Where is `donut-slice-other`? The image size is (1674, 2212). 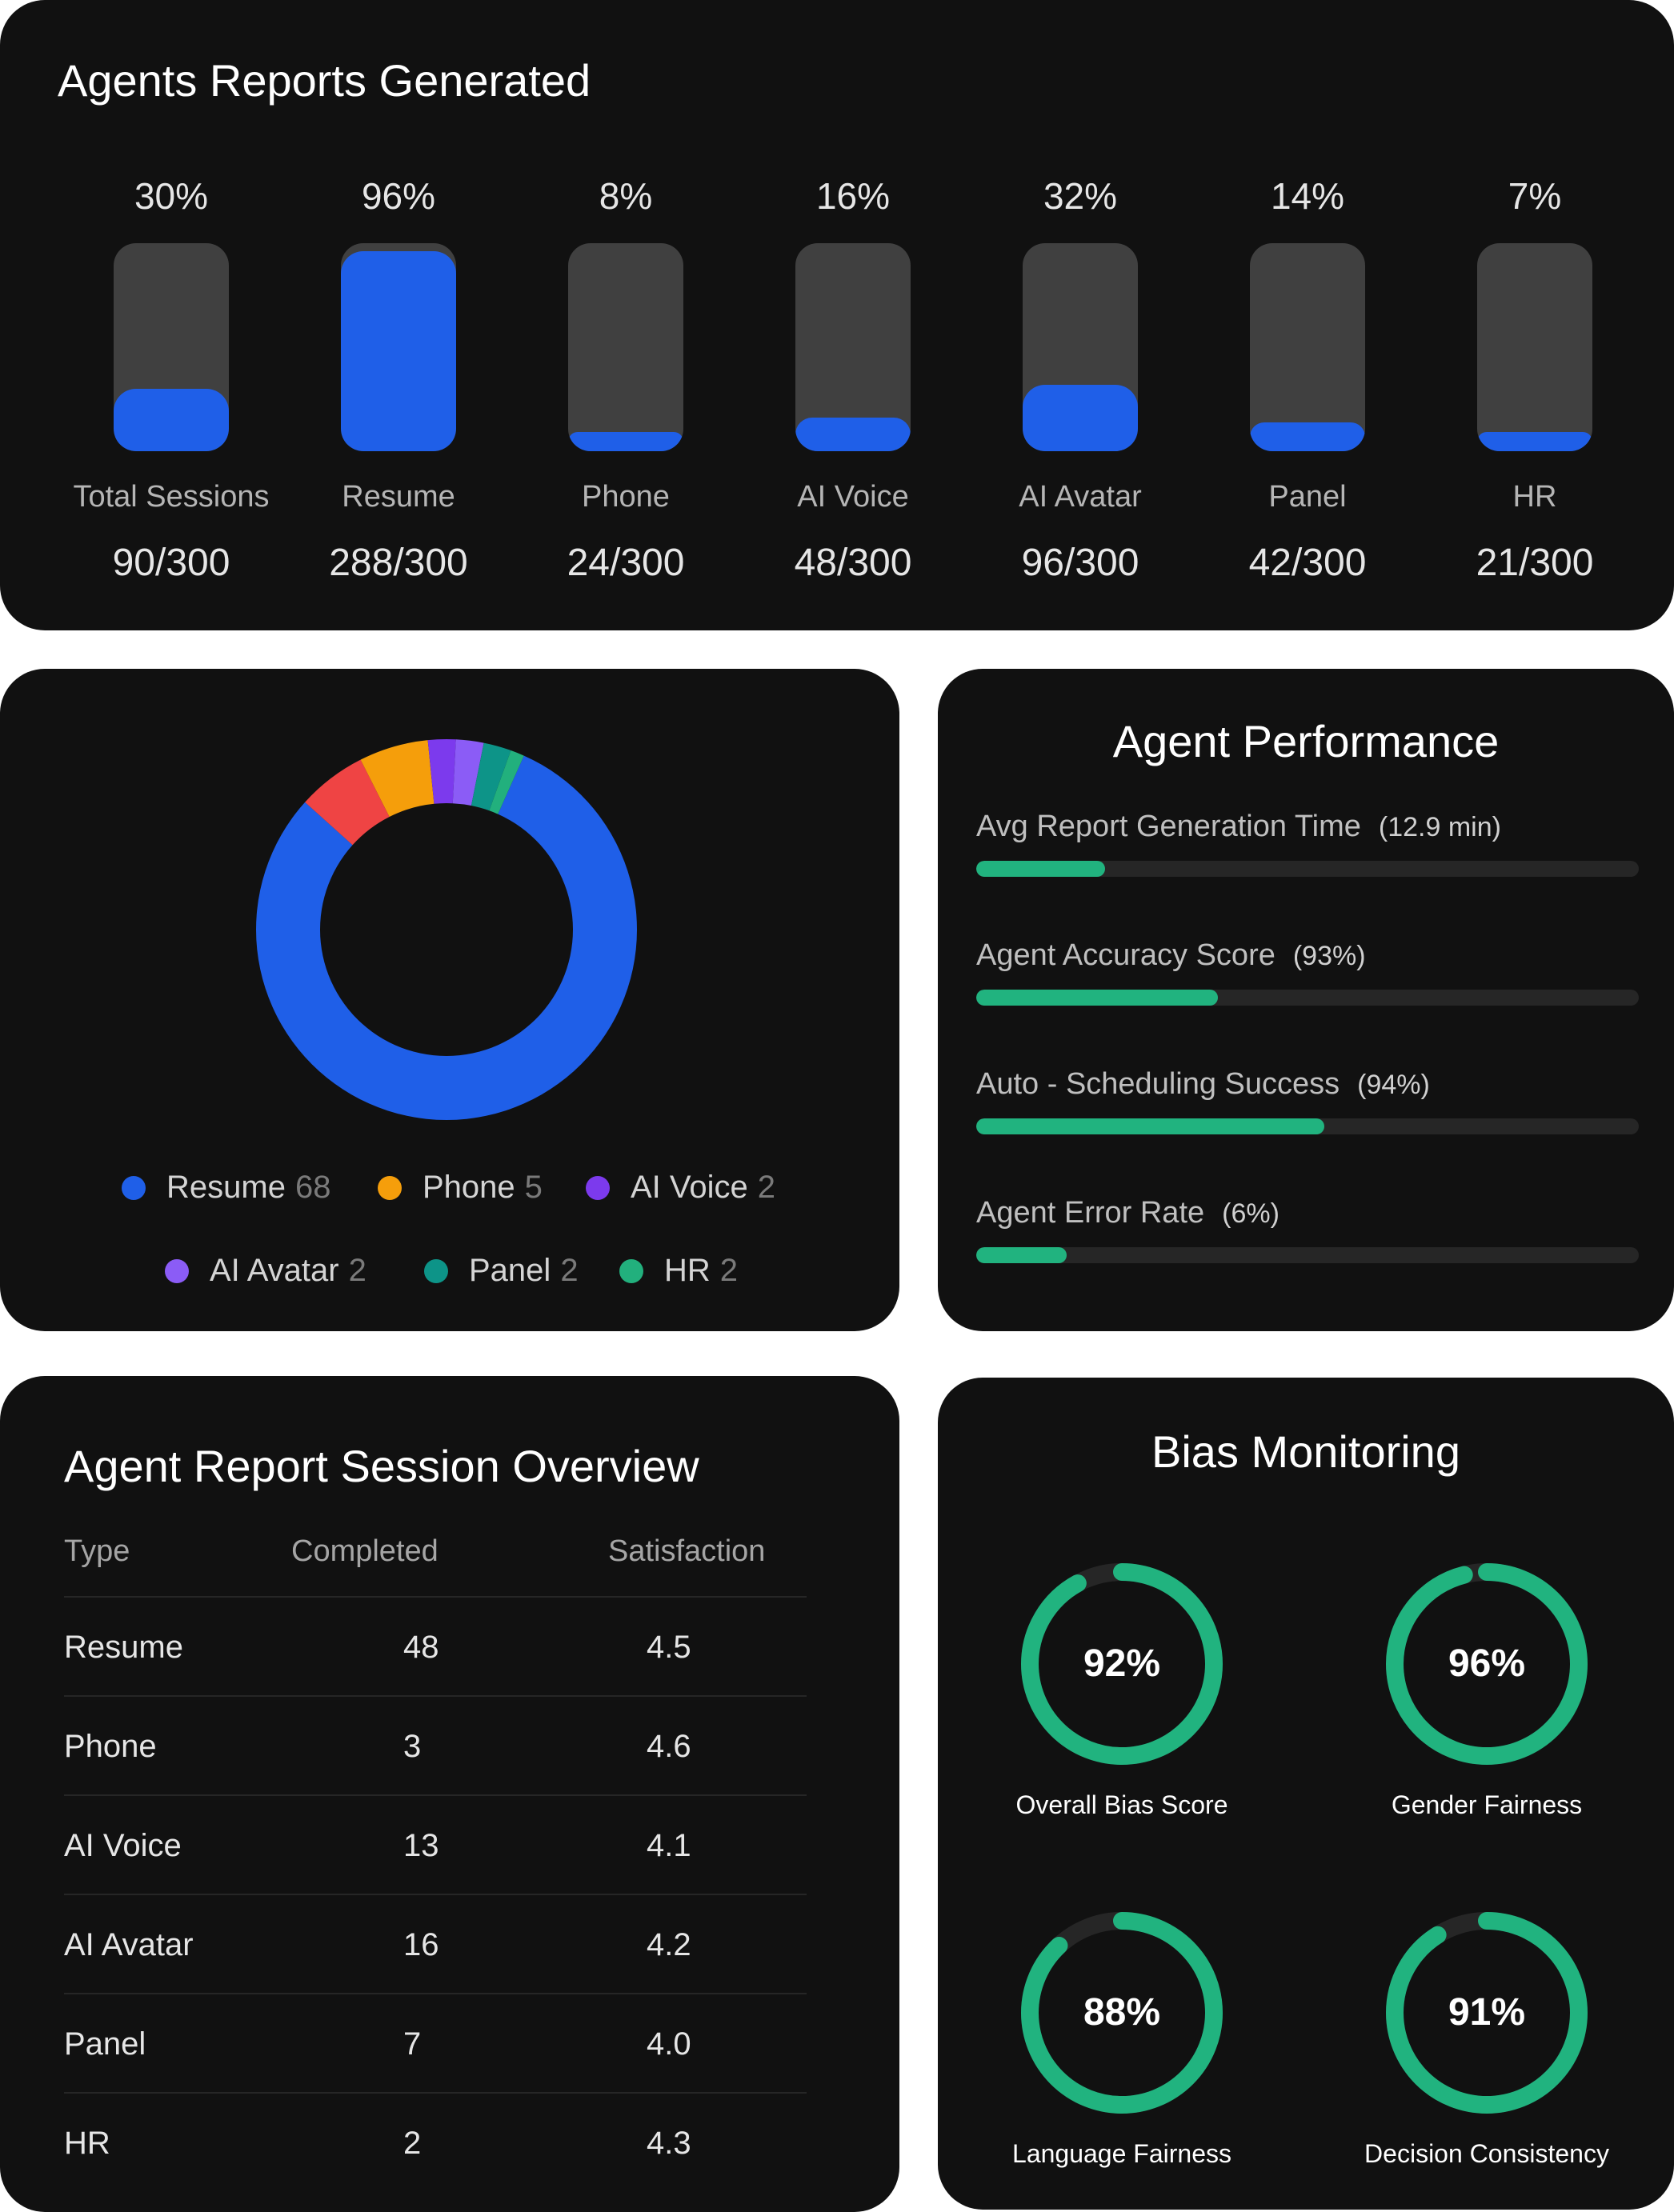 donut-slice-other is located at coordinates (347, 802).